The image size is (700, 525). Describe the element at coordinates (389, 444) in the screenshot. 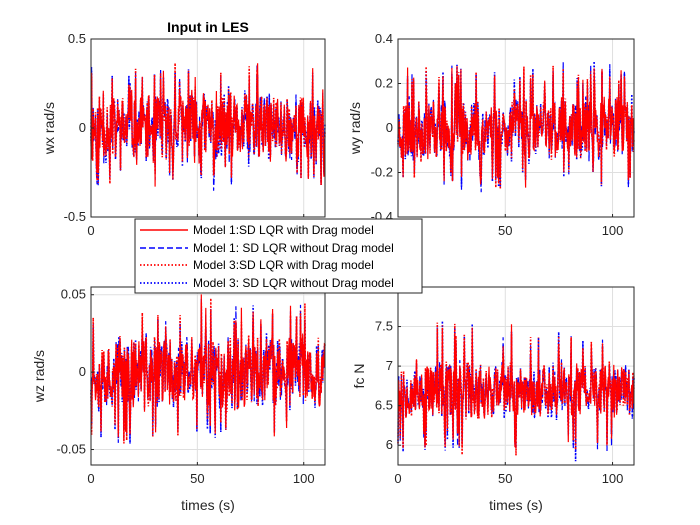

I see `y-tick-label: 6` at that location.